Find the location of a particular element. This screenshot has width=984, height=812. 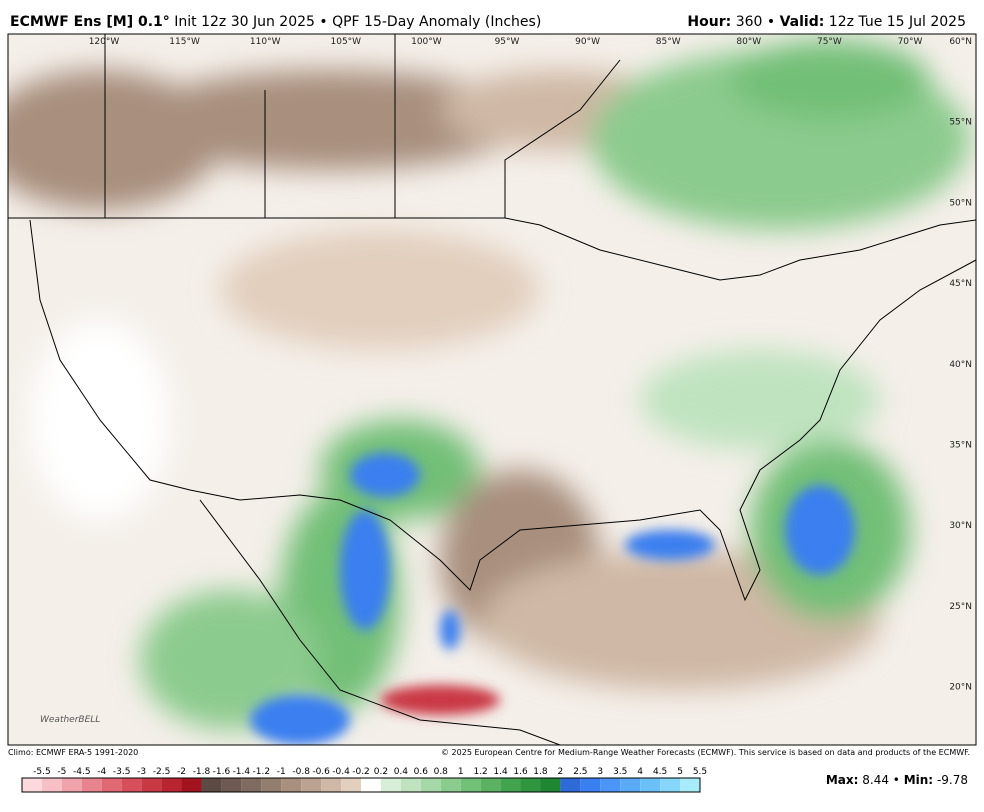

colorbar-label: -3.5 is located at coordinates (122, 772).